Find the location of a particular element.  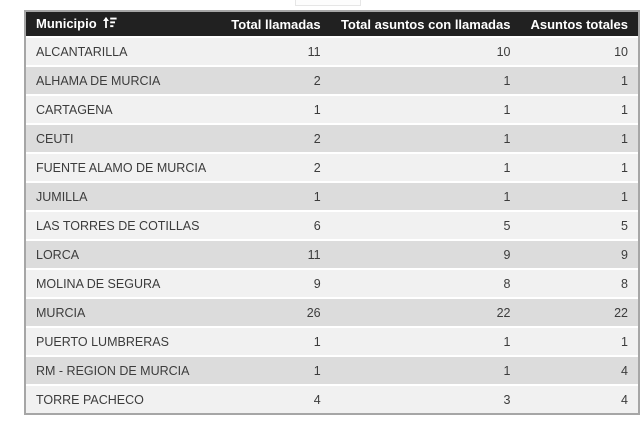

table-row: LAS TORRES DE COTILLAS 6 5 5 is located at coordinates (332, 226).